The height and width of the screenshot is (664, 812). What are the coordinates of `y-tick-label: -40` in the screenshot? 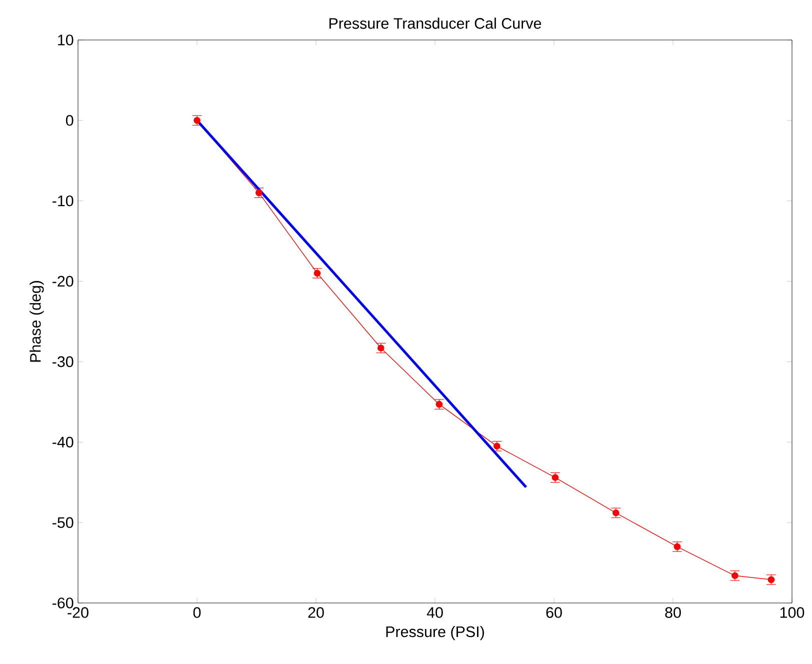 It's located at (63, 442).